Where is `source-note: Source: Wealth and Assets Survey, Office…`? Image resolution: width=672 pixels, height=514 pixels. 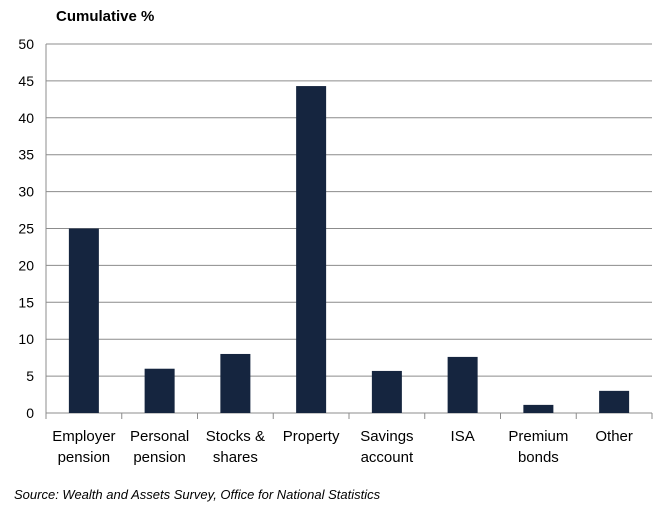 source-note: Source: Wealth and Assets Survey, Office… is located at coordinates (197, 494).